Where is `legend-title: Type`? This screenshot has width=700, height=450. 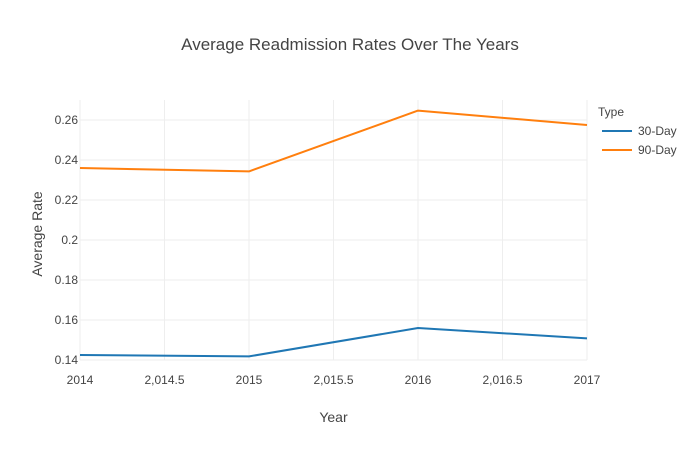 legend-title: Type is located at coordinates (611, 112).